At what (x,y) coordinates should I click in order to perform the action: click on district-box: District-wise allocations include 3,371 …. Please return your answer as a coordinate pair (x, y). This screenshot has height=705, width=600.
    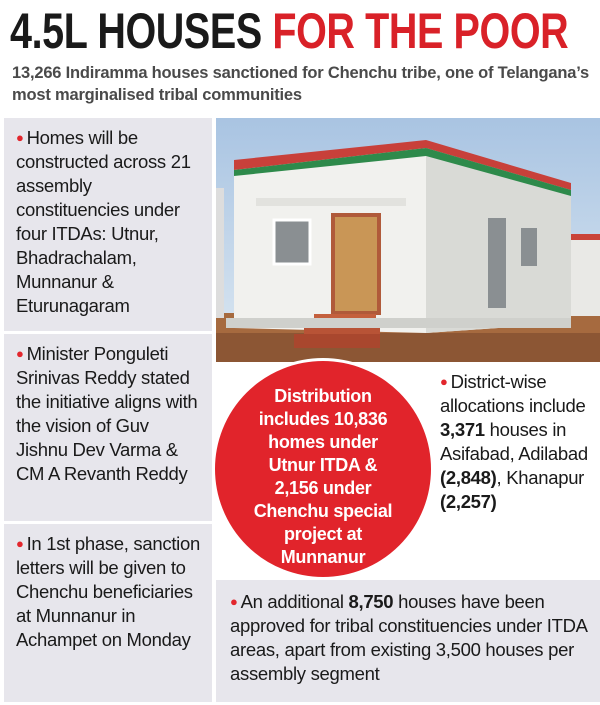
    Looking at the image, I should click on (514, 469).